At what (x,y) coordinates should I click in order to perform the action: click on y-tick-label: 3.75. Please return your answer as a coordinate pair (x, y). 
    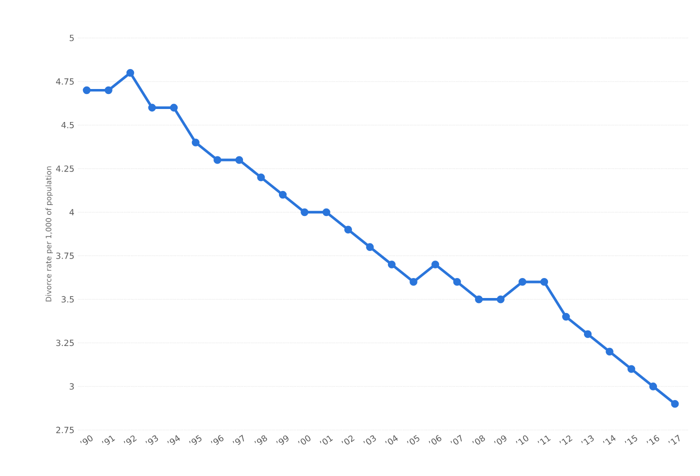
    Looking at the image, I should click on (65, 255).